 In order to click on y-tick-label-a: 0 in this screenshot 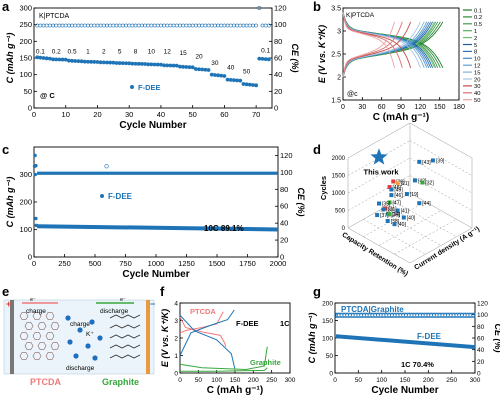, I will do `click(30, 108)`.